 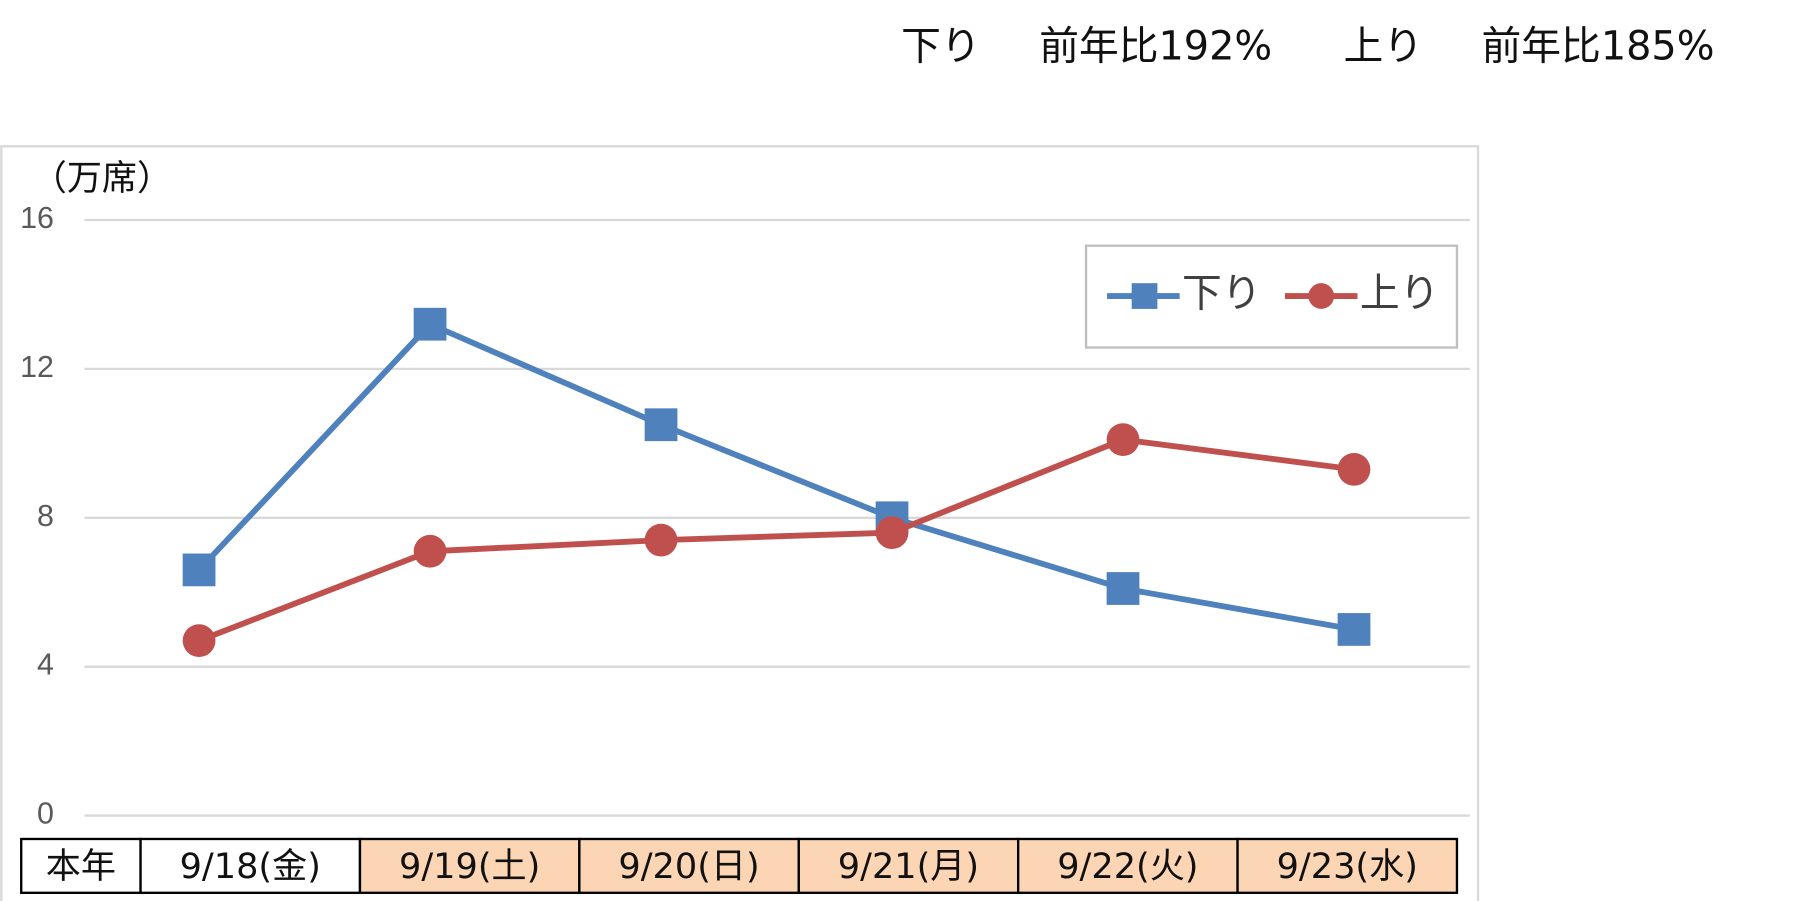 What do you see at coordinates (469, 866) in the screenshot?
I see `x-tick-label: 9/19(土)` at bounding box center [469, 866].